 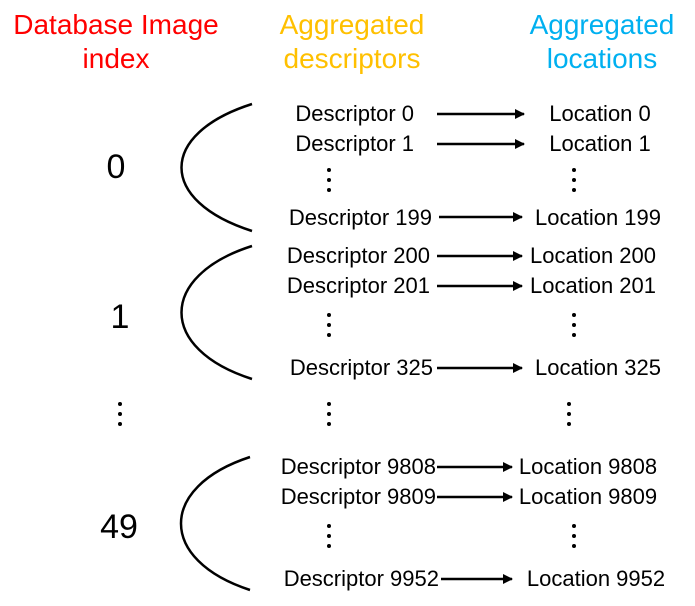 I want to click on descriptor-label: Descriptor 1, so click(x=354, y=143).